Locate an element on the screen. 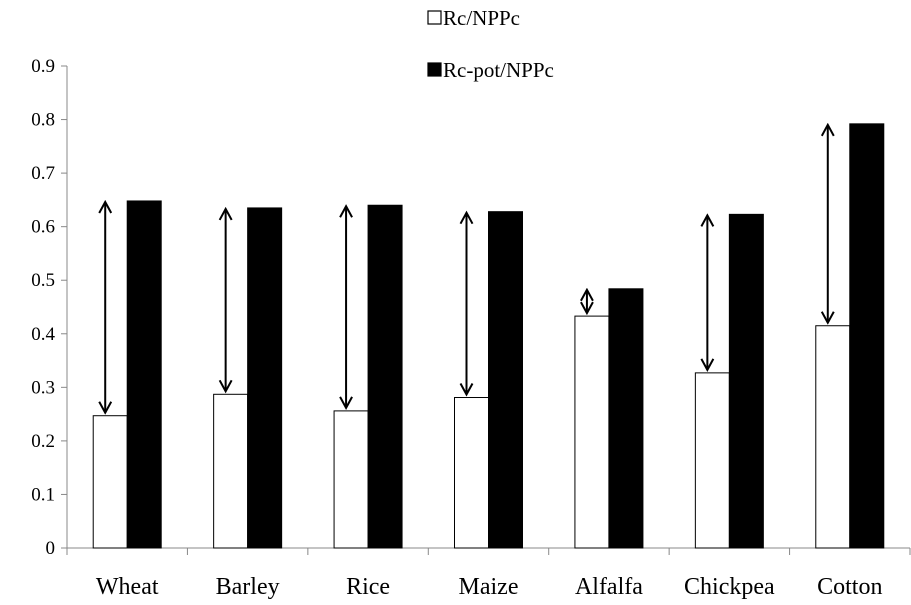 The height and width of the screenshot is (605, 911). legend-swatch-rc-pot-nppc is located at coordinates (434, 69).